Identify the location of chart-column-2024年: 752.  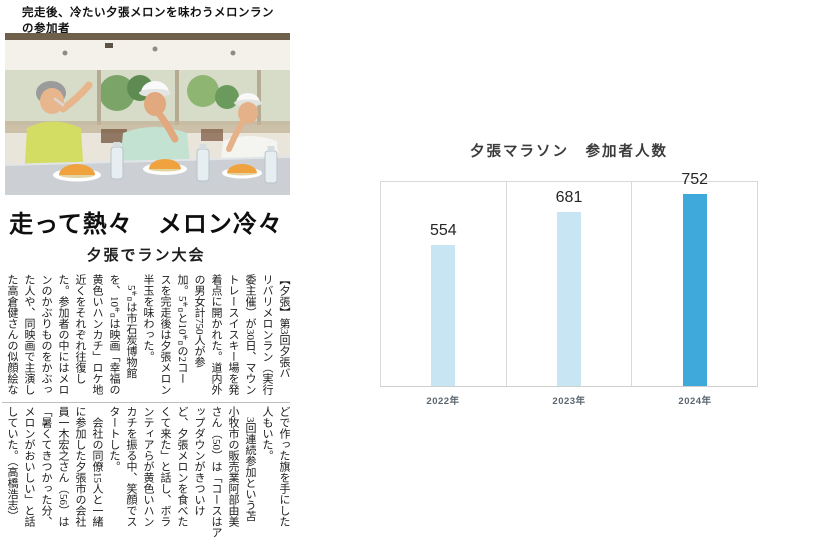
(694, 278).